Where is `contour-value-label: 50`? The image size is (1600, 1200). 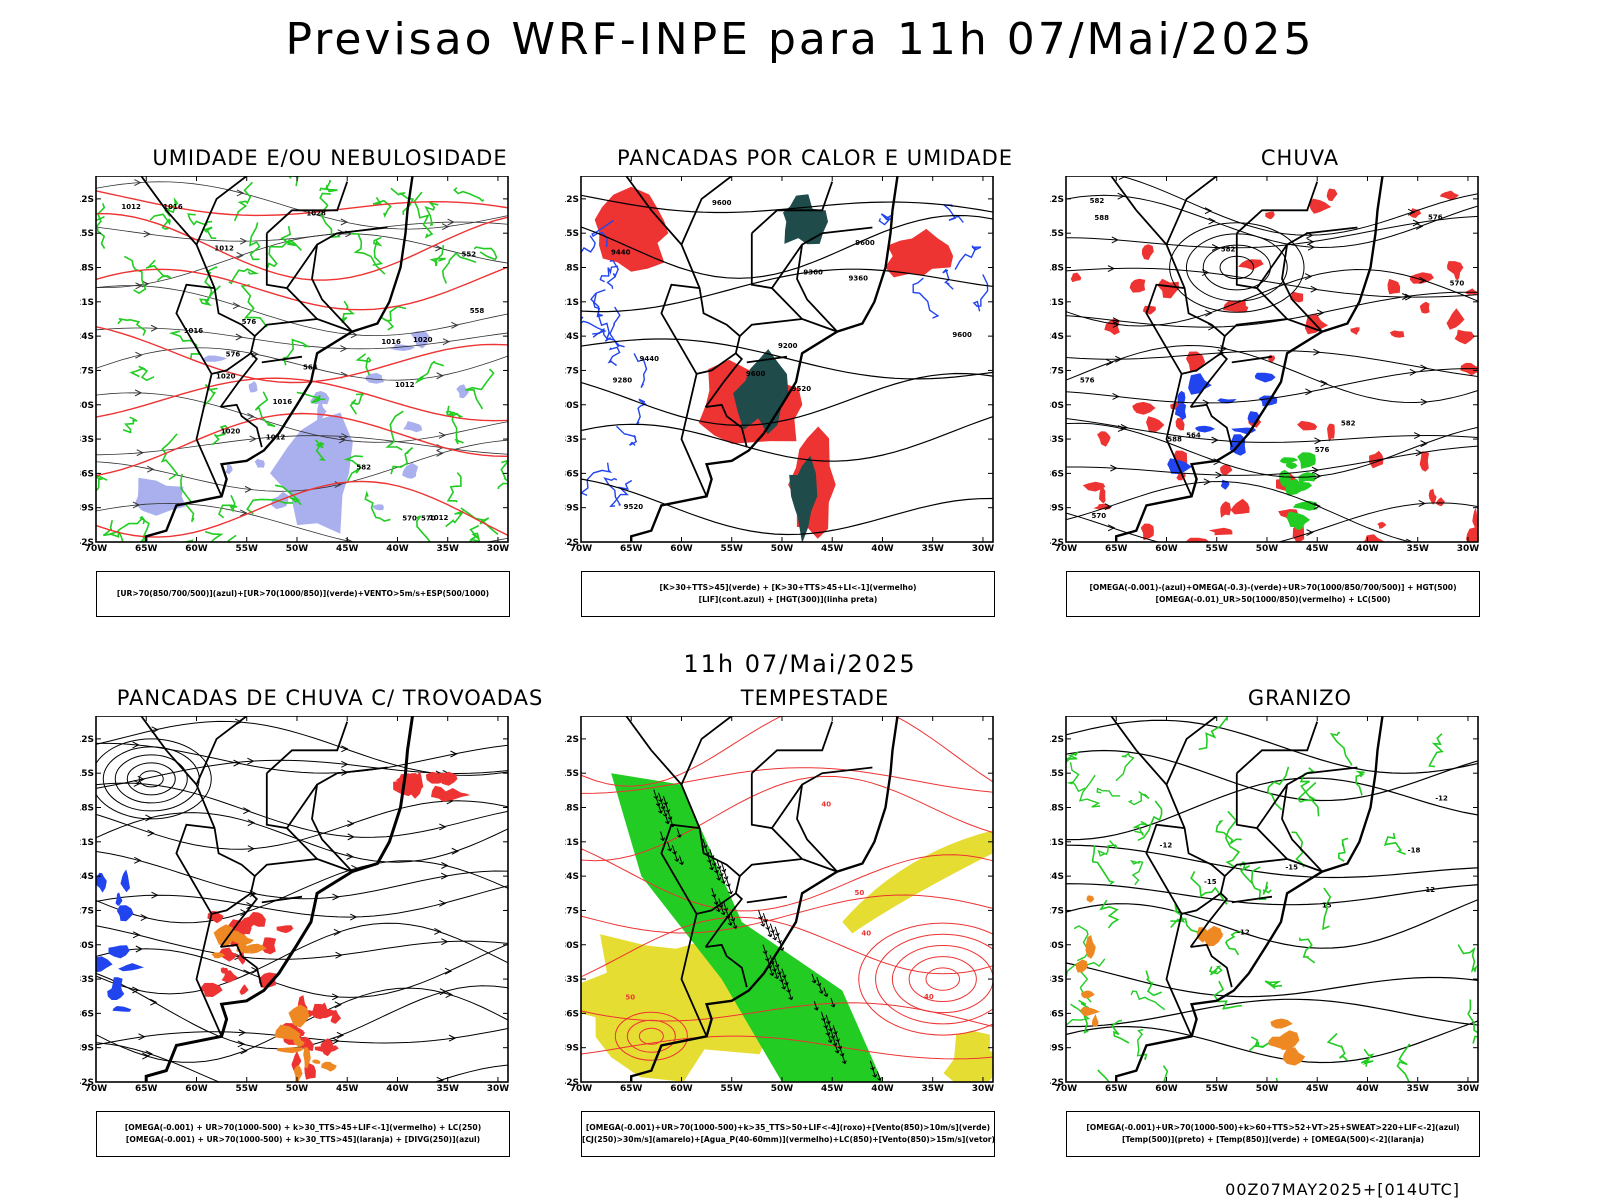
contour-value-label: 50 is located at coordinates (860, 893).